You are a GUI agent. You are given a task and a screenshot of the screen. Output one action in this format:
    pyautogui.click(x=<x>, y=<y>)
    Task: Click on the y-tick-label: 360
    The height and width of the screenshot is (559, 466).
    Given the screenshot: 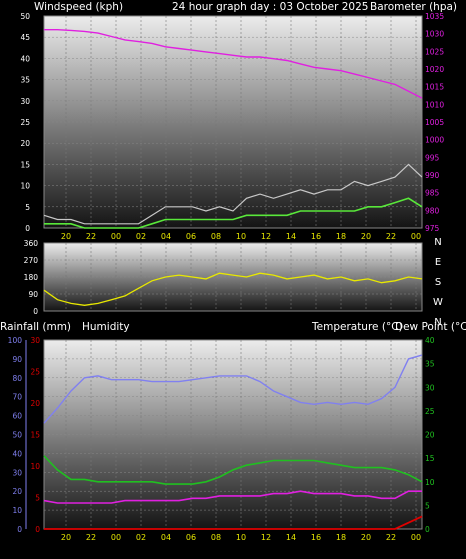 What is the action you would take?
    pyautogui.click(x=31, y=243)
    